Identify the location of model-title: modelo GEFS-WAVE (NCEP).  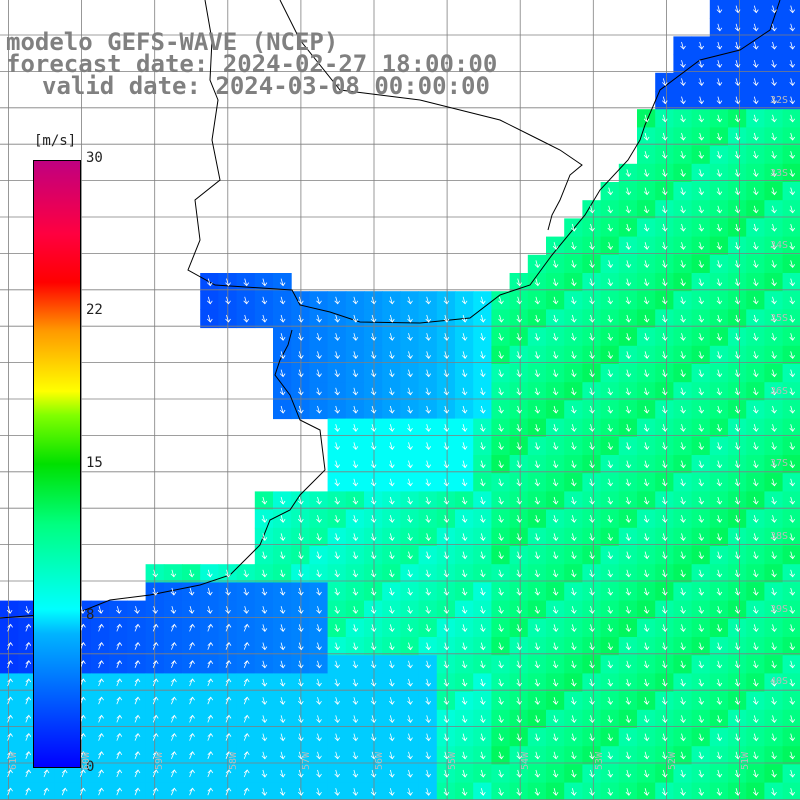
(172, 42).